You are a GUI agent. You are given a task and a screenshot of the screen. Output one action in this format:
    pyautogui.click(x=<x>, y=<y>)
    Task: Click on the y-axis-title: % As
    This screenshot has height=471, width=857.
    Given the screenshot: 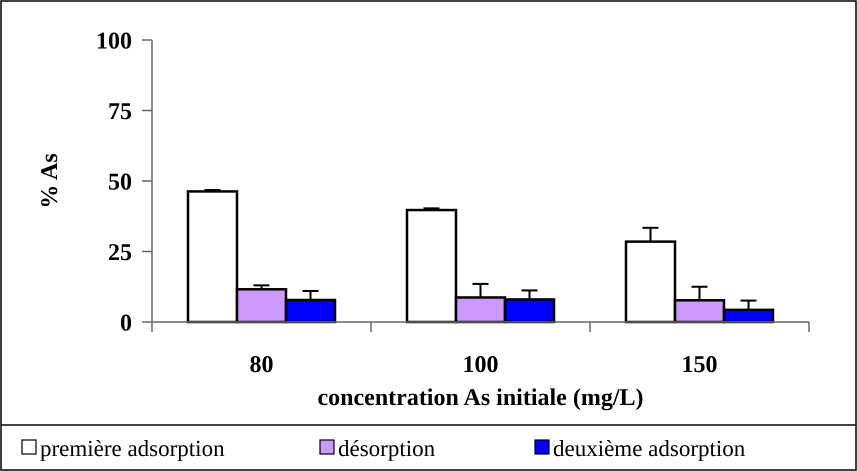 What is the action you would take?
    pyautogui.click(x=50, y=181)
    